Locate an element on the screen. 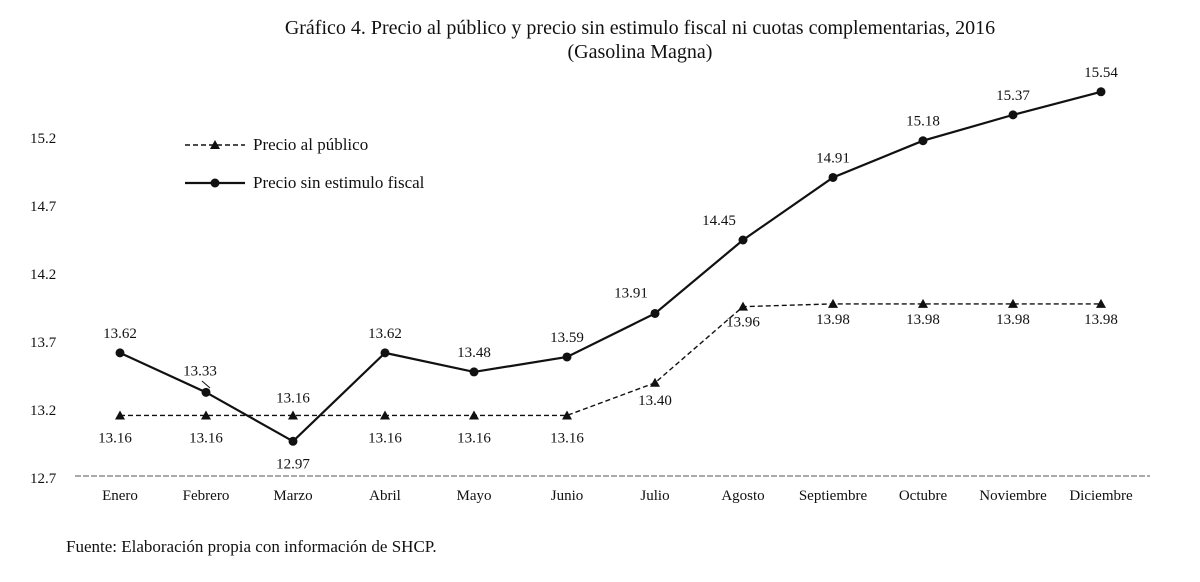  data-label-precio-sin-estimulo: 12.97 is located at coordinates (293, 464).